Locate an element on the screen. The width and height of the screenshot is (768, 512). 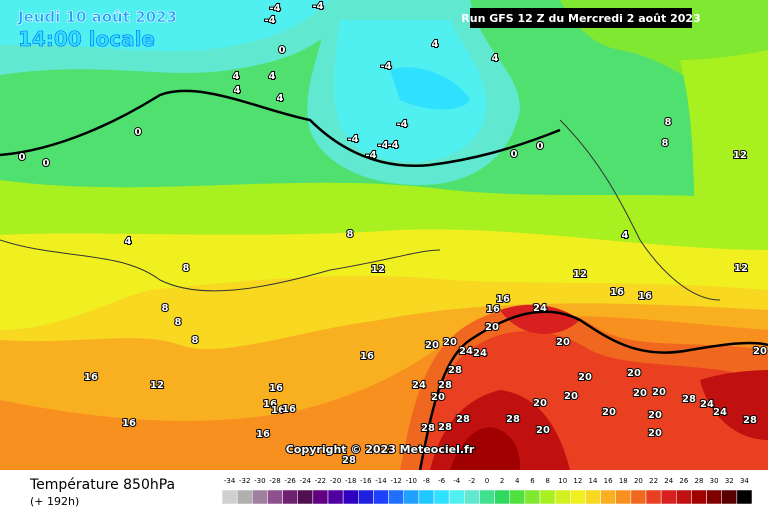
scale-label: 32 is located at coordinates (729, 481).